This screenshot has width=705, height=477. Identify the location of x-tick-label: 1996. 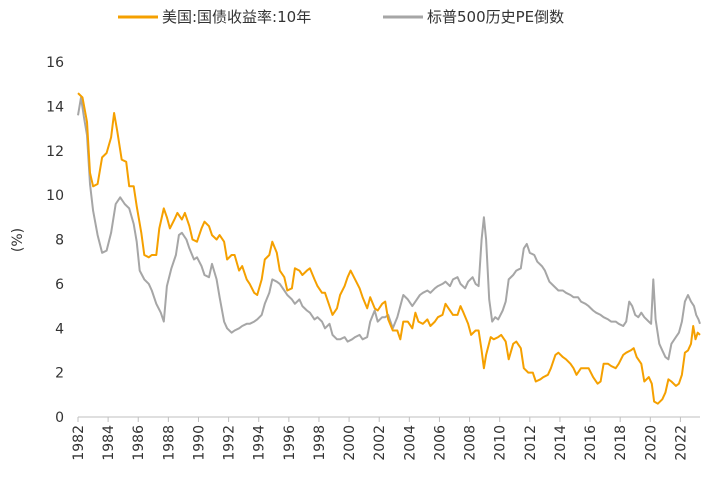
(290, 443).